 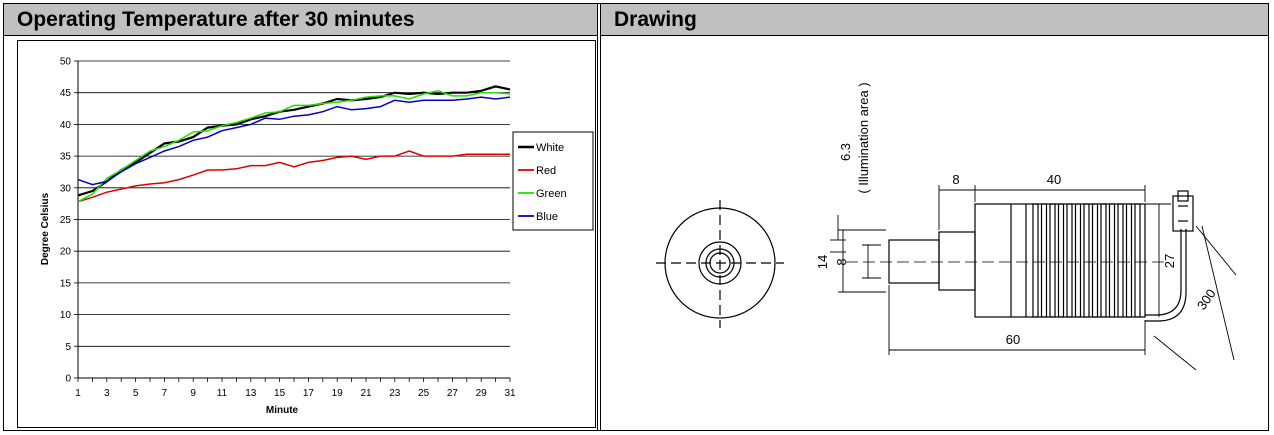 I want to click on dim-8-top: 8, so click(x=955, y=179).